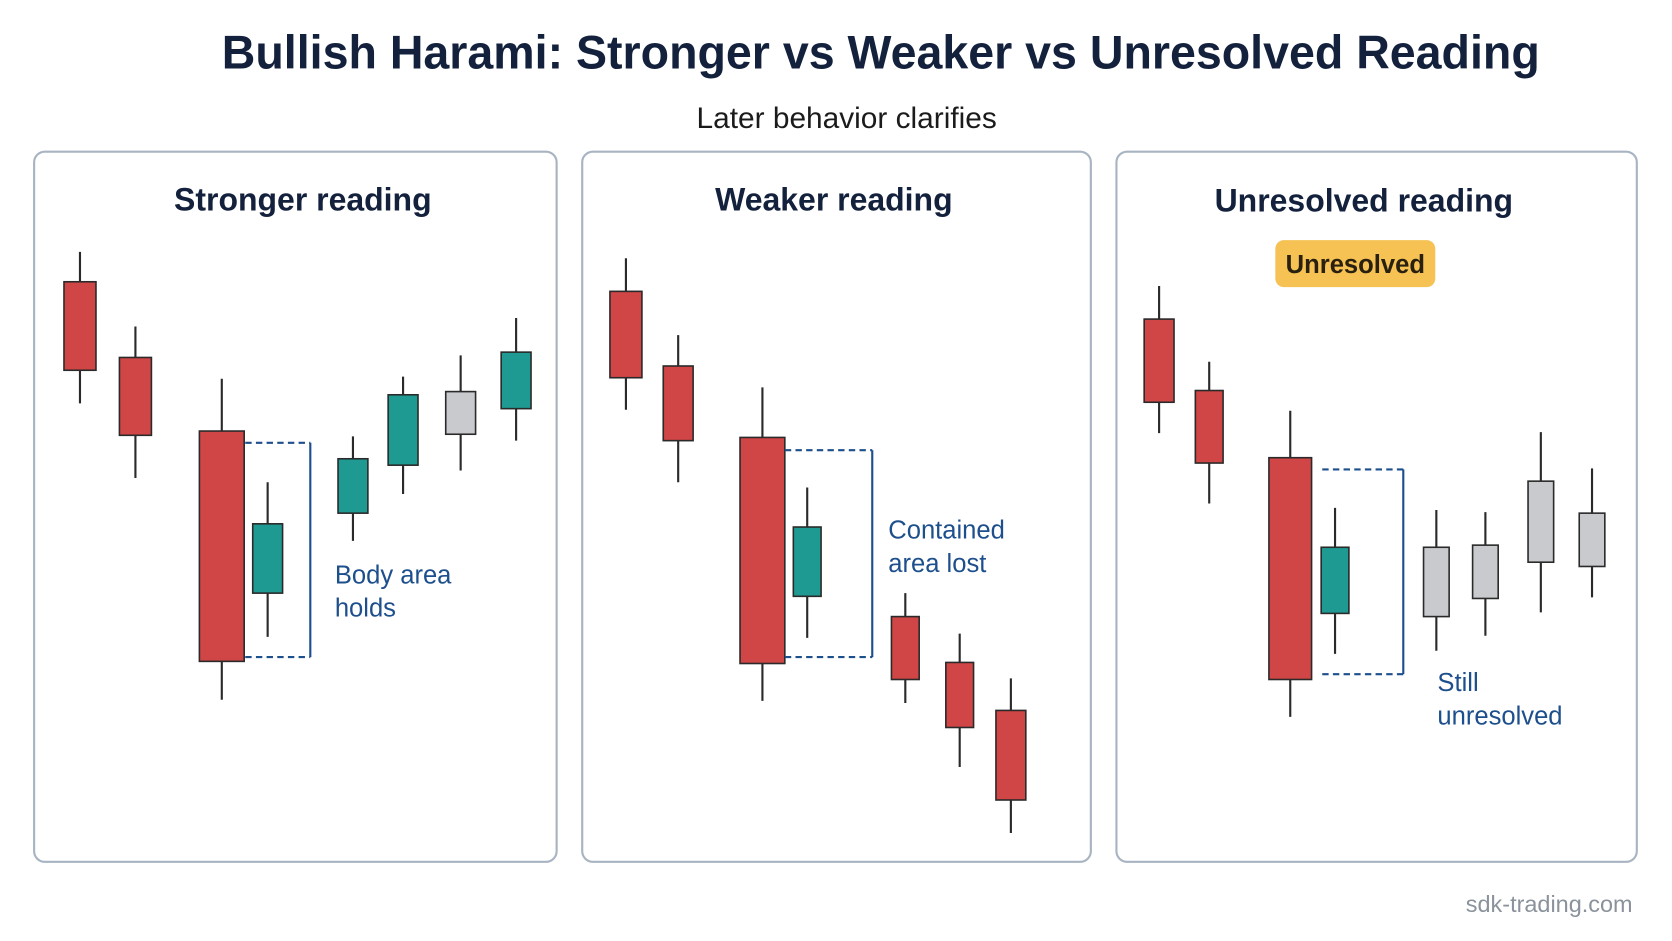 This screenshot has height=941, width=1672. I want to click on badge-text: Unresolved, so click(1355, 265).